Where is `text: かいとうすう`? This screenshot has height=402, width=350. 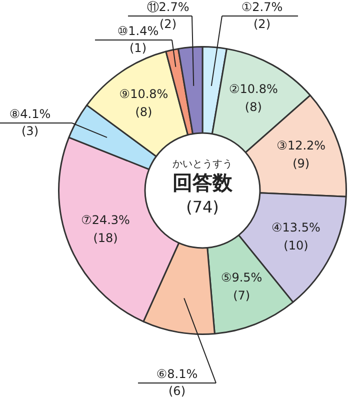
text: かいとうすう is located at coordinates (202, 164).